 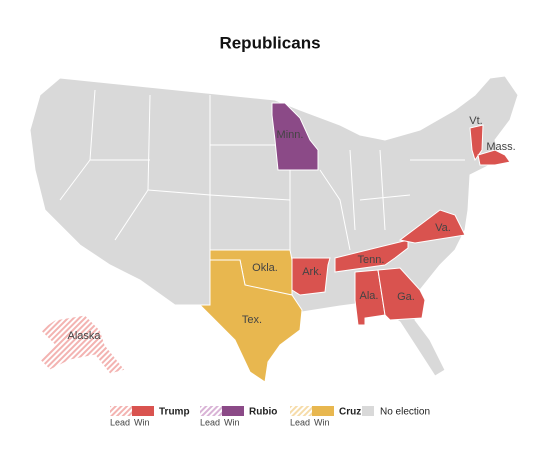 I want to click on state-label: Va., so click(x=443, y=228).